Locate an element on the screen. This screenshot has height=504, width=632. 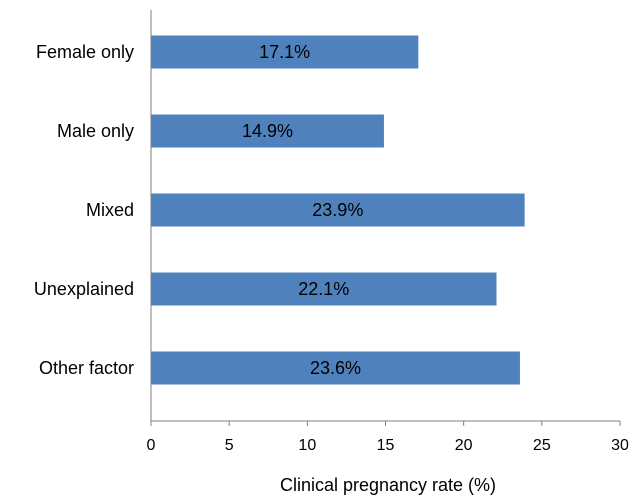
x-tick-label-0: 0 is located at coordinates (151, 445).